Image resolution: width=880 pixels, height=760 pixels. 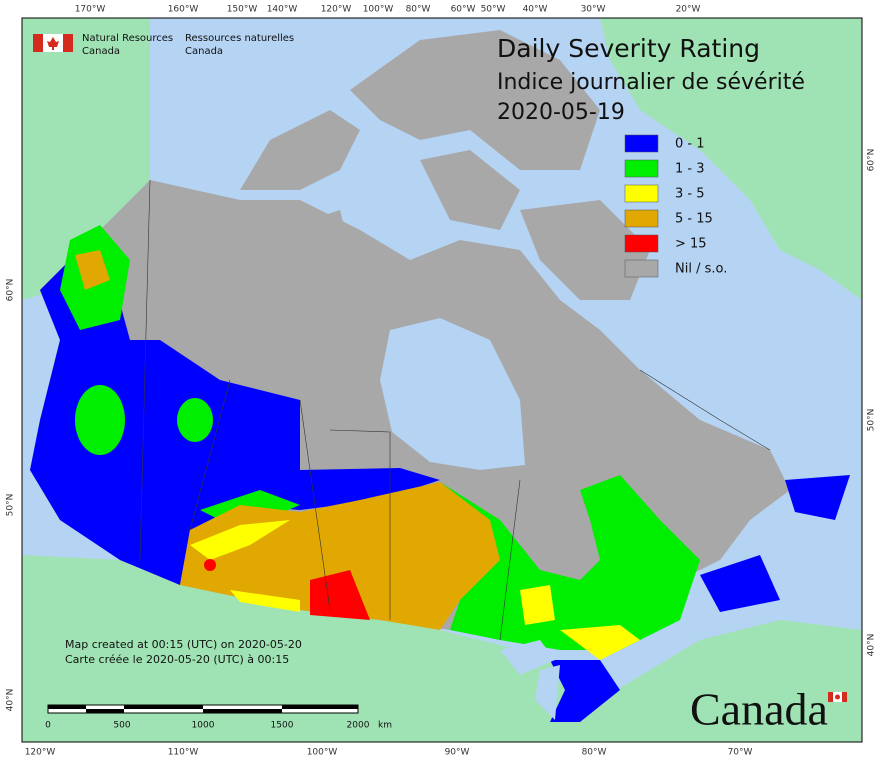 I want to click on legend-label: Nil / s.o., so click(x=701, y=269).